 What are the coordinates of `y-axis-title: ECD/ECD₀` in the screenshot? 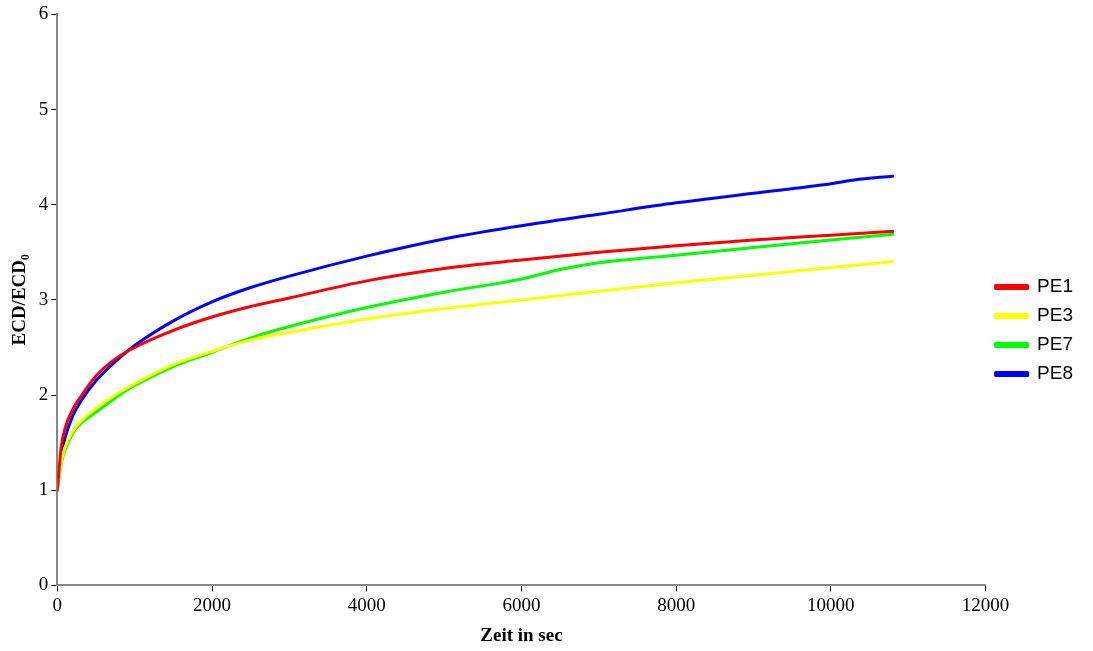 It's located at (19, 300).